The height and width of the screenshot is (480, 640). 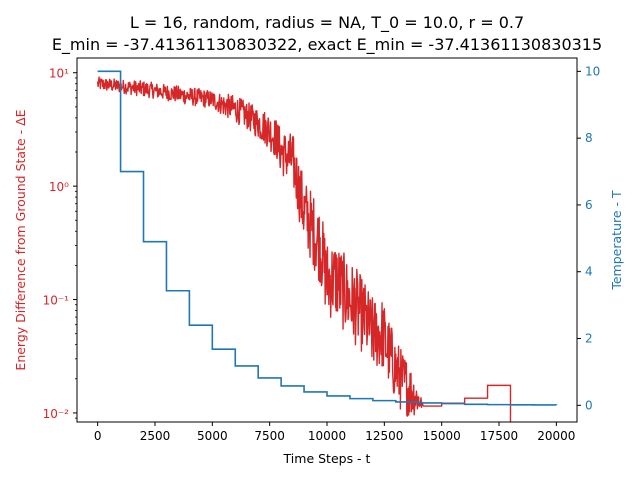 I want to click on y-left-tick-label: 10⁻², so click(x=56, y=414).